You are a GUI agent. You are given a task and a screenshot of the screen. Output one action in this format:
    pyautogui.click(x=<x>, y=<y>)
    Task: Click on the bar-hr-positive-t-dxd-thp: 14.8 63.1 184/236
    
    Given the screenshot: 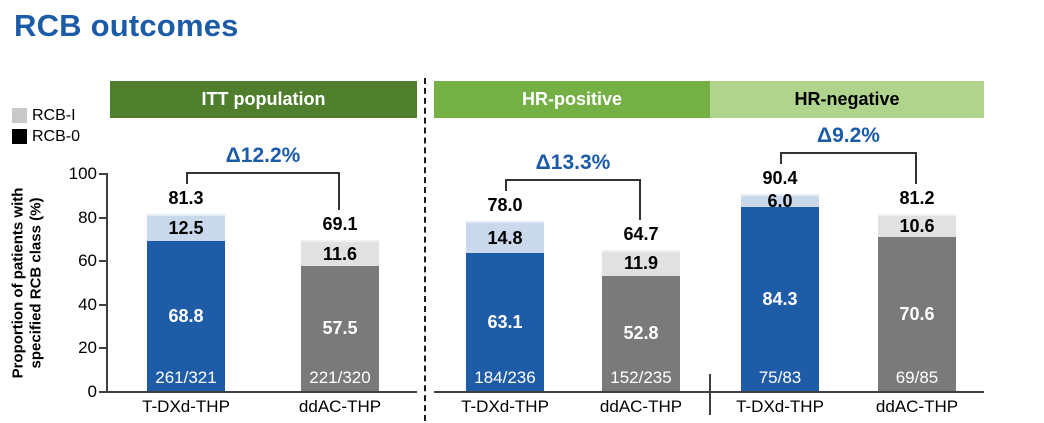 What is the action you would take?
    pyautogui.click(x=505, y=306)
    